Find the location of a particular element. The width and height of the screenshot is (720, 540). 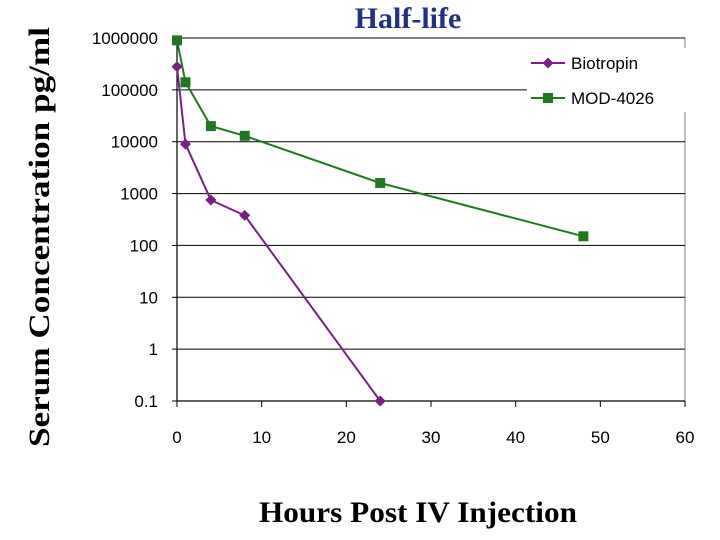

x-tick-label: 10 is located at coordinates (261, 437).